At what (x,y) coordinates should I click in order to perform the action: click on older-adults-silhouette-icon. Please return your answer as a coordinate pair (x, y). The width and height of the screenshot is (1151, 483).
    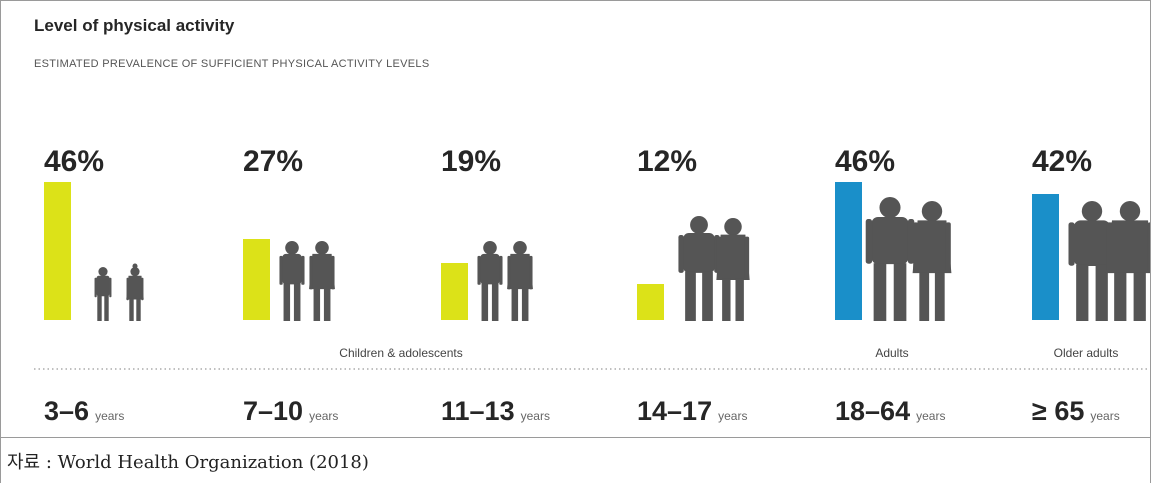
    Looking at the image, I should click on (1109, 261).